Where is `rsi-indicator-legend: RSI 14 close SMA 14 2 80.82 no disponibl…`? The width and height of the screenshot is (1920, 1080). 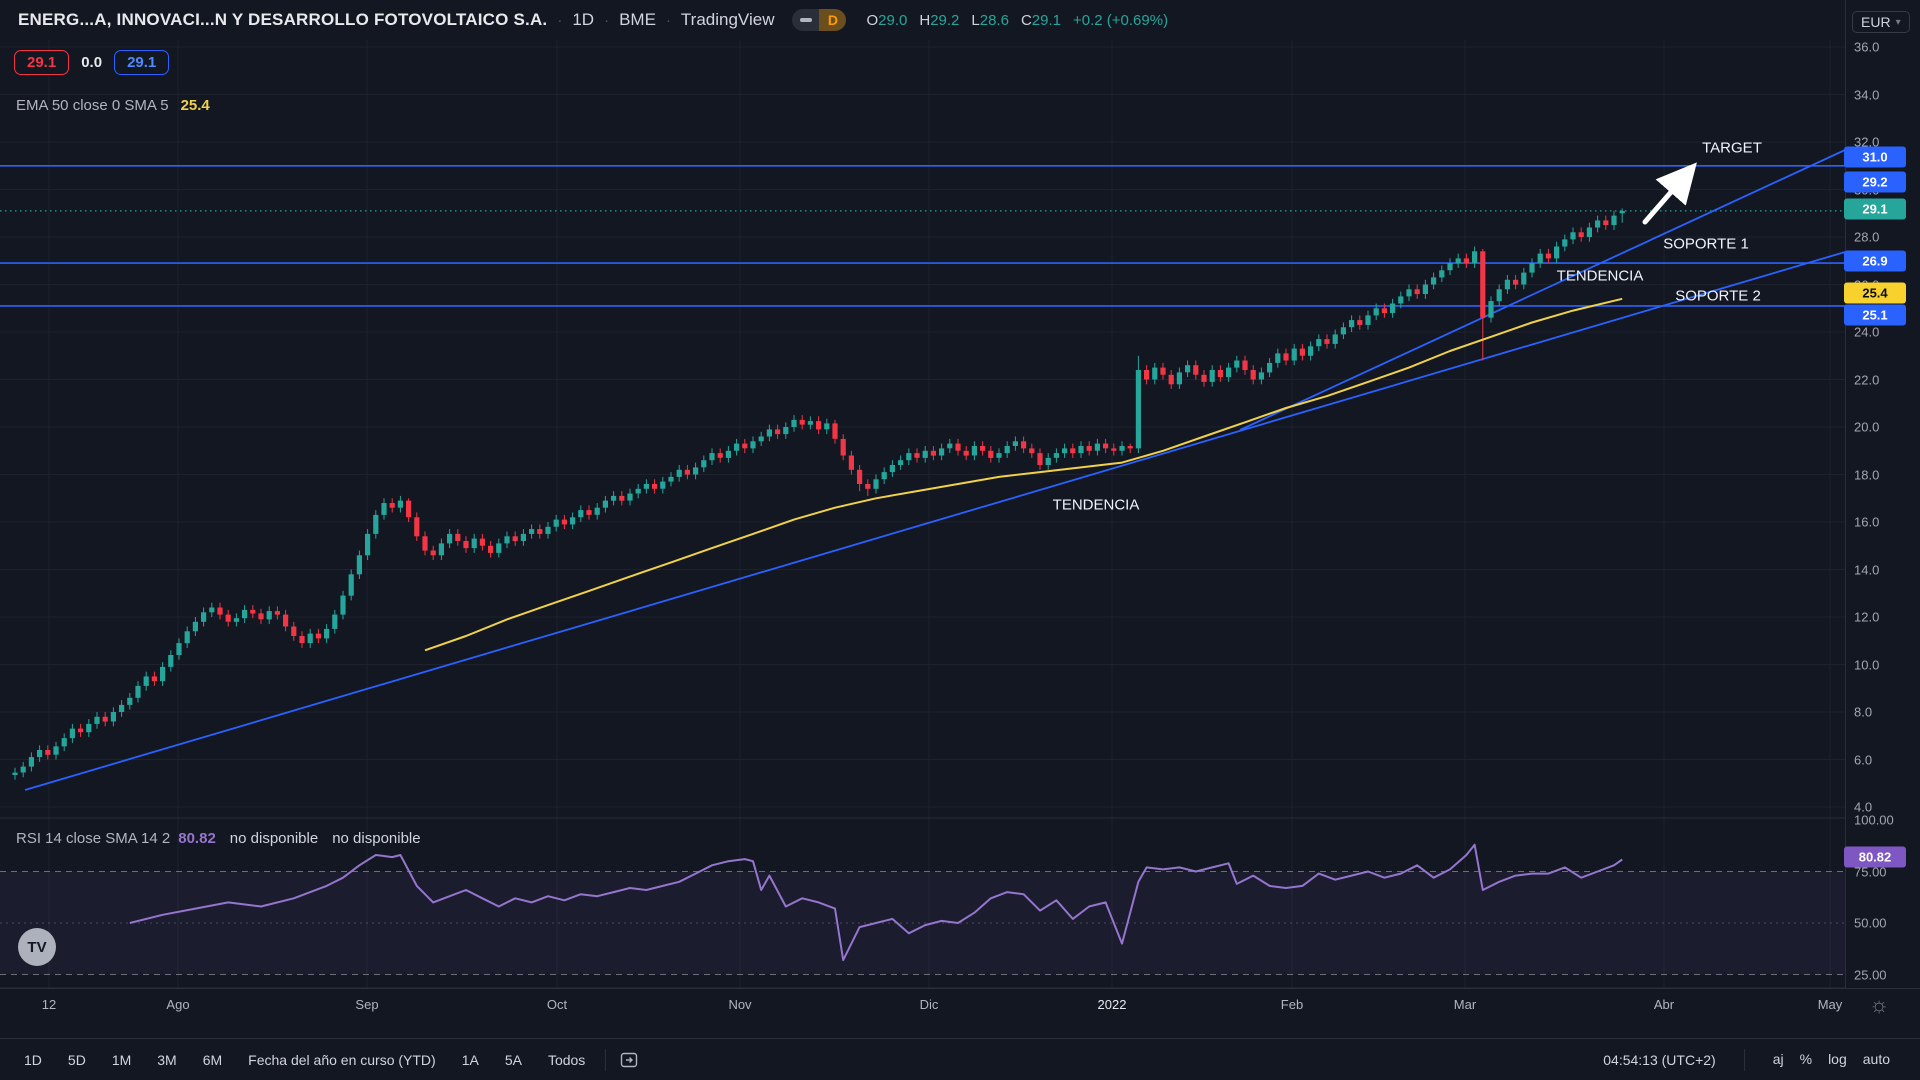
rsi-indicator-legend: RSI 14 close SMA 14 2 80.82 no disponibl… is located at coordinates (218, 838).